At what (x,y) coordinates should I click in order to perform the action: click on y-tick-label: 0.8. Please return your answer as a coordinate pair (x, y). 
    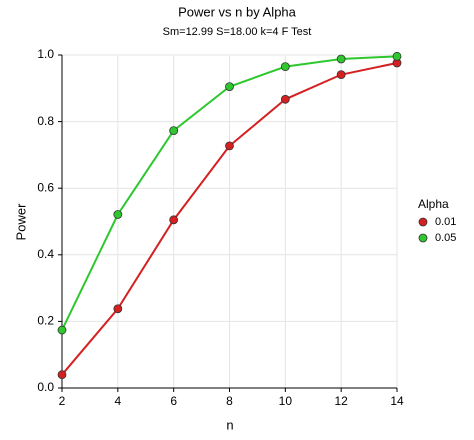
    Looking at the image, I should click on (45, 121).